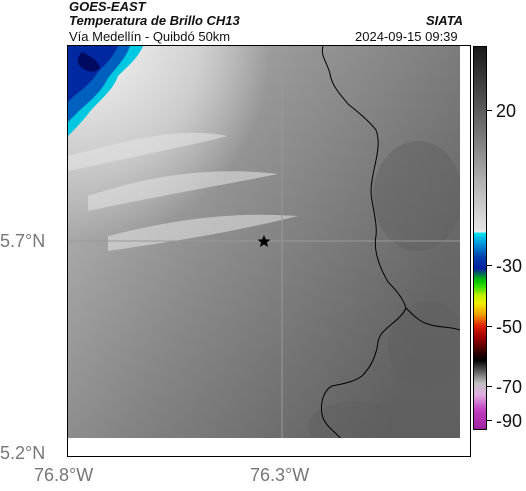  Describe the element at coordinates (23, 453) in the screenshot. I see `lat-tick-label: 5.2°N` at that location.